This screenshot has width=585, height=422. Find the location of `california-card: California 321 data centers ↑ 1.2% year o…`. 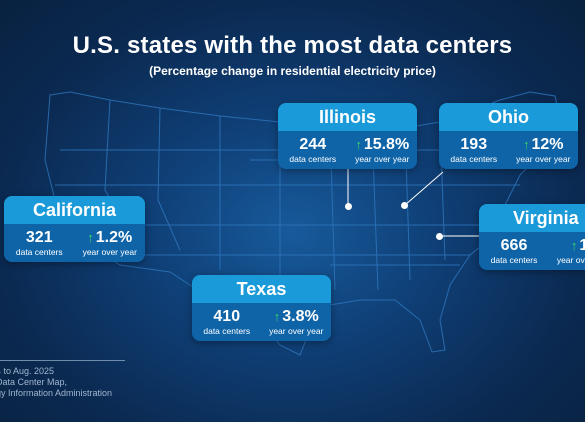

california-card: California 321 data centers ↑ 1.2% year o… is located at coordinates (74, 229).